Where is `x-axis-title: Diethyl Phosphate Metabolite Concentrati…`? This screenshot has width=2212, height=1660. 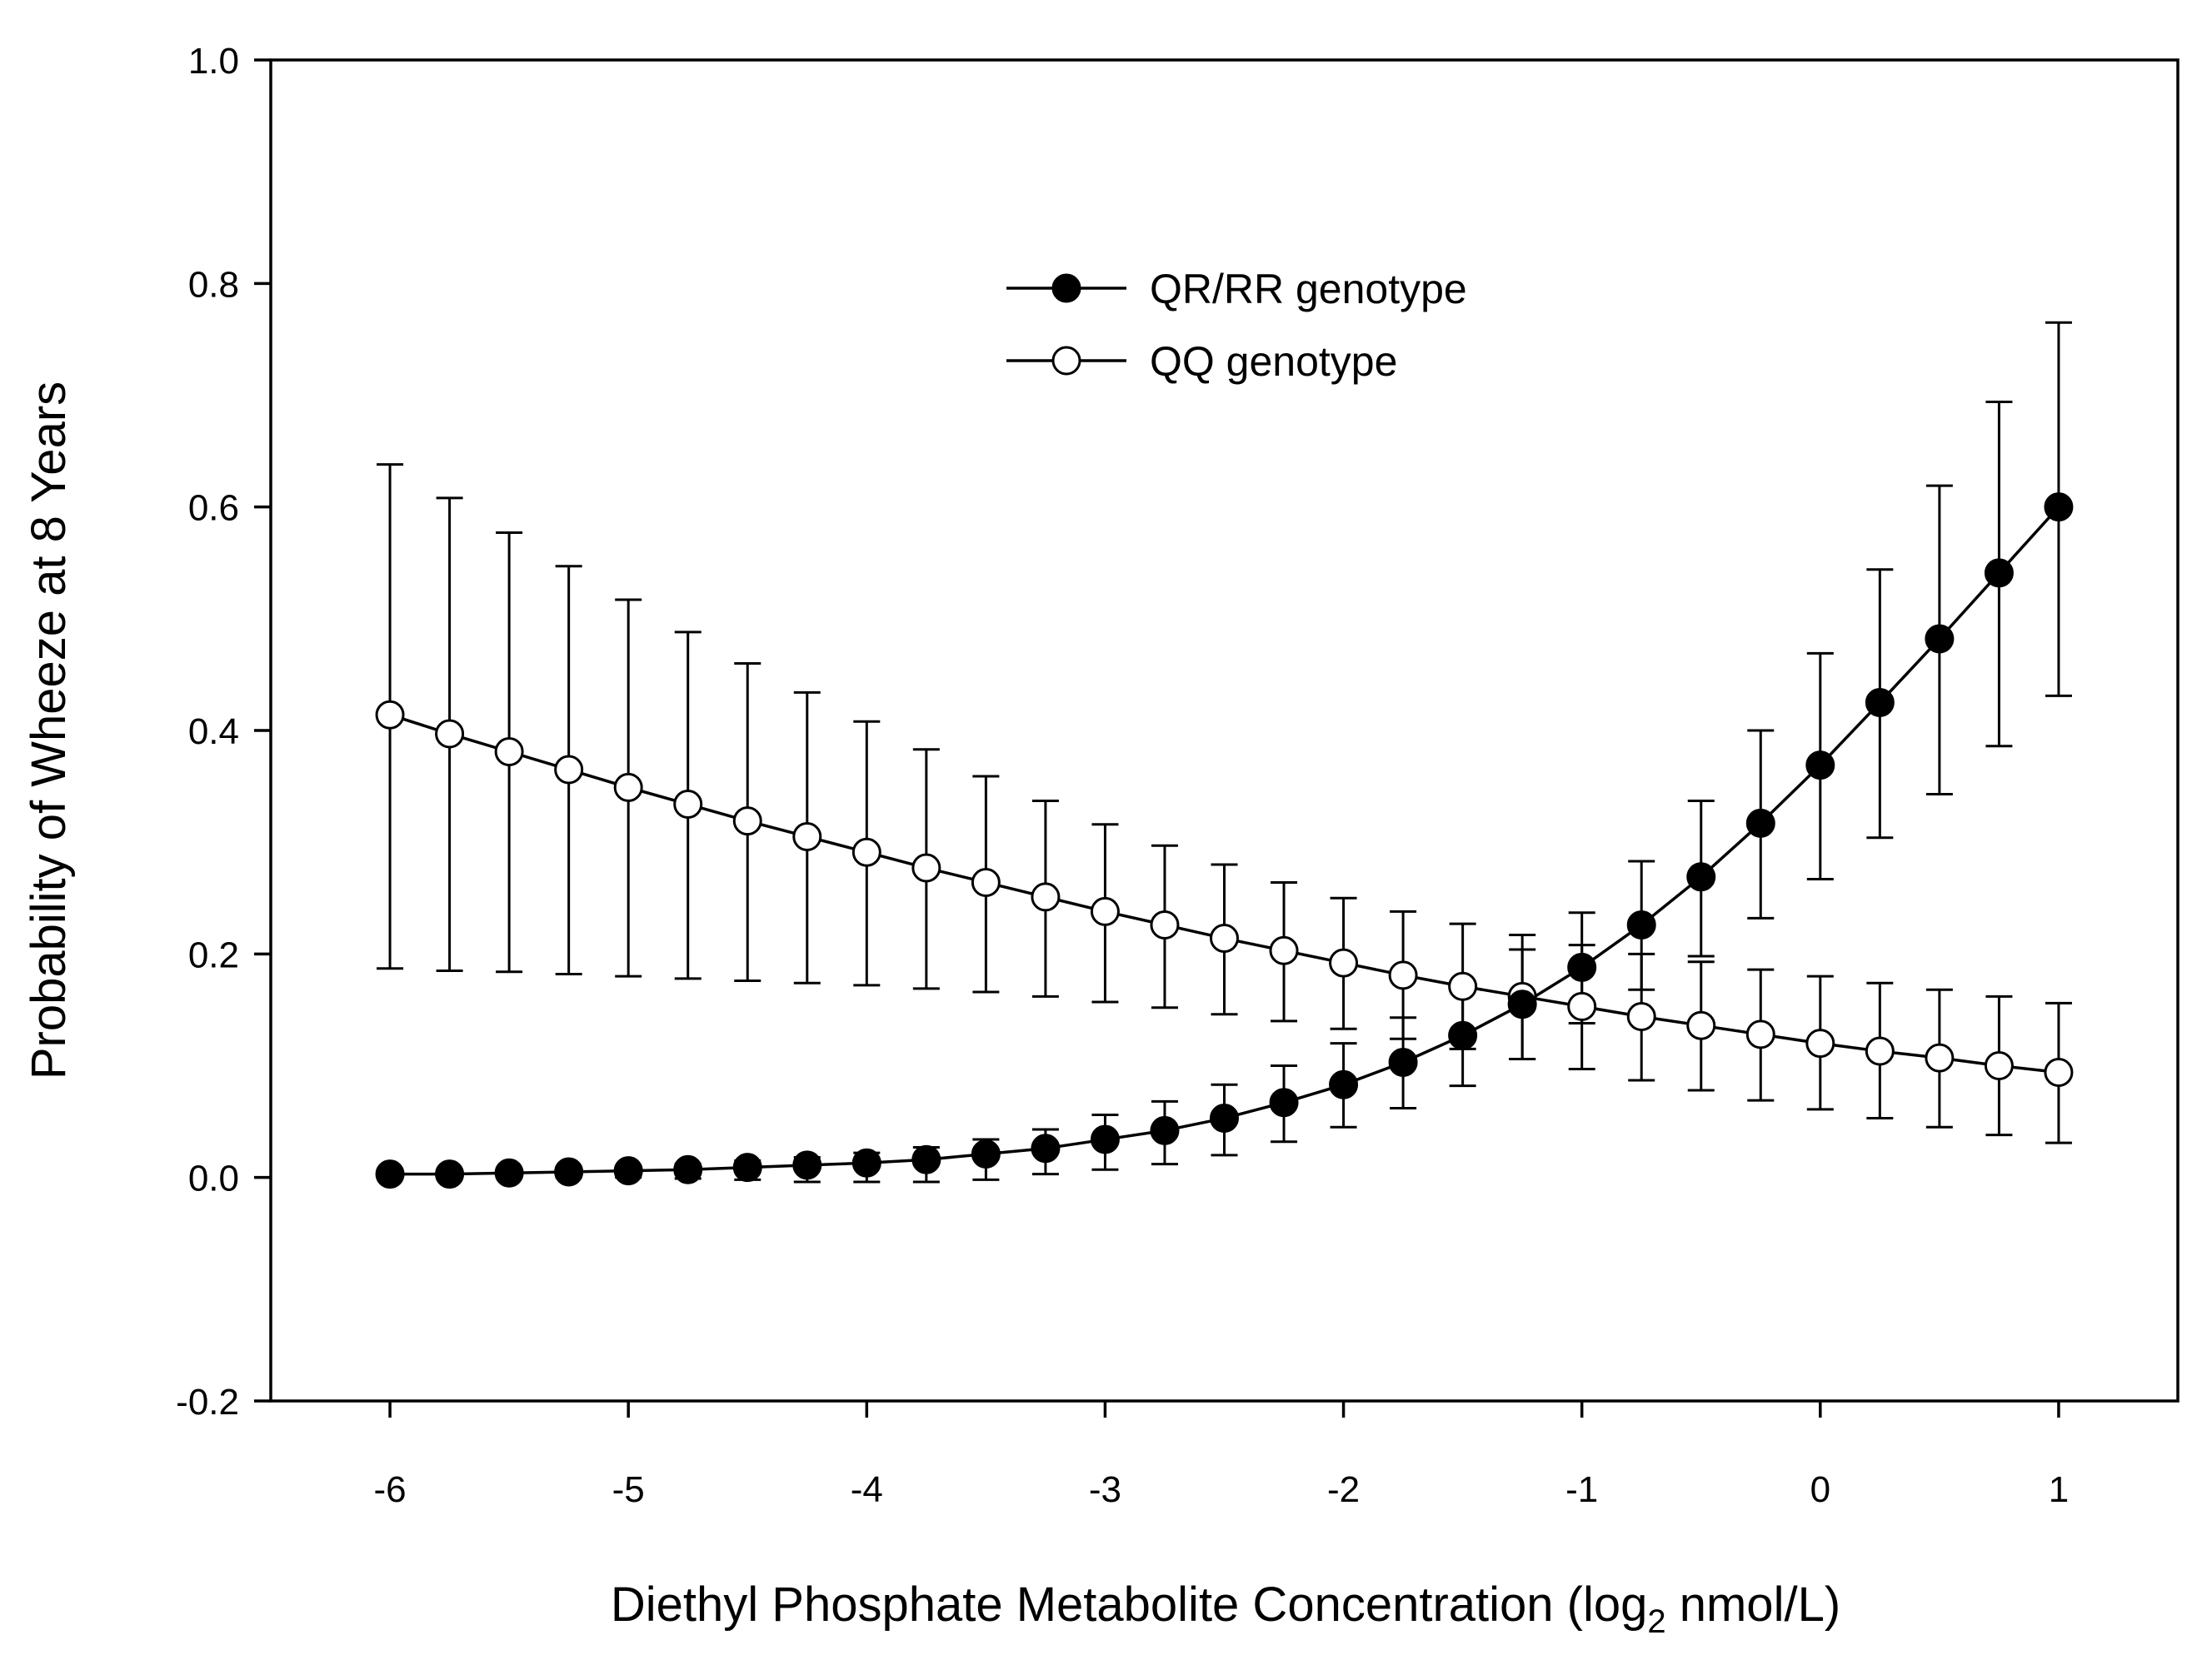 x-axis-title: Diethyl Phosphate Metabolite Concentrati… is located at coordinates (1225, 1609).